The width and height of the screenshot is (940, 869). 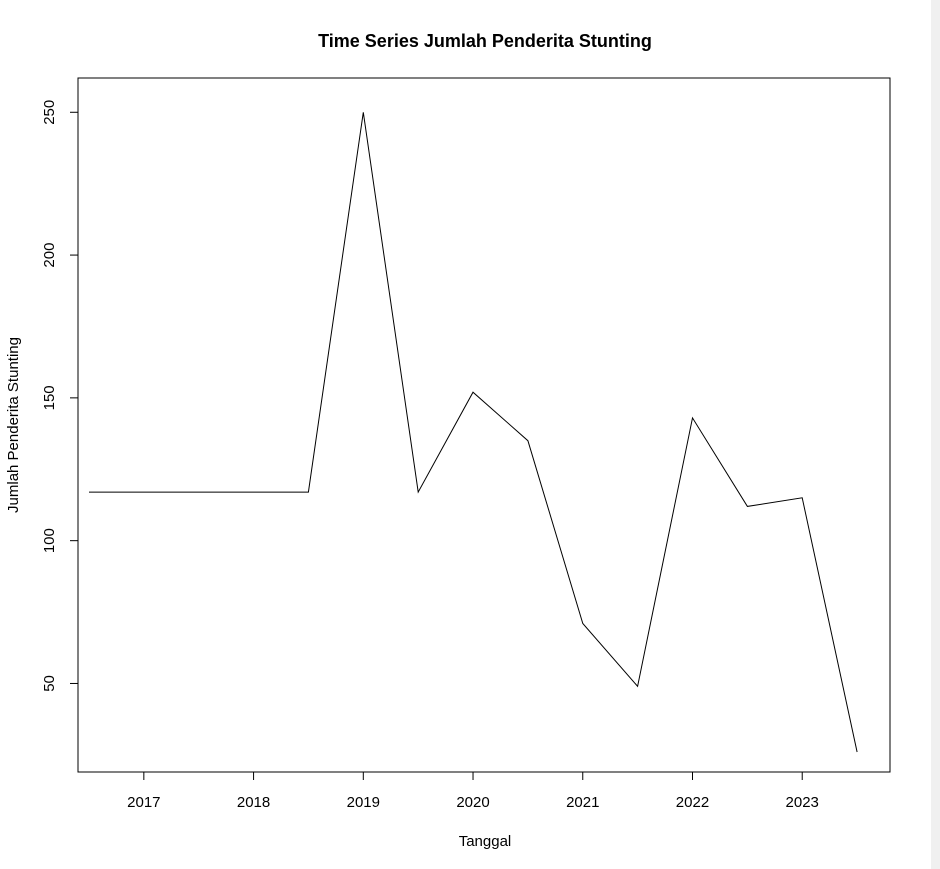 What do you see at coordinates (49, 112) in the screenshot?
I see `y-tick-label: 250` at bounding box center [49, 112].